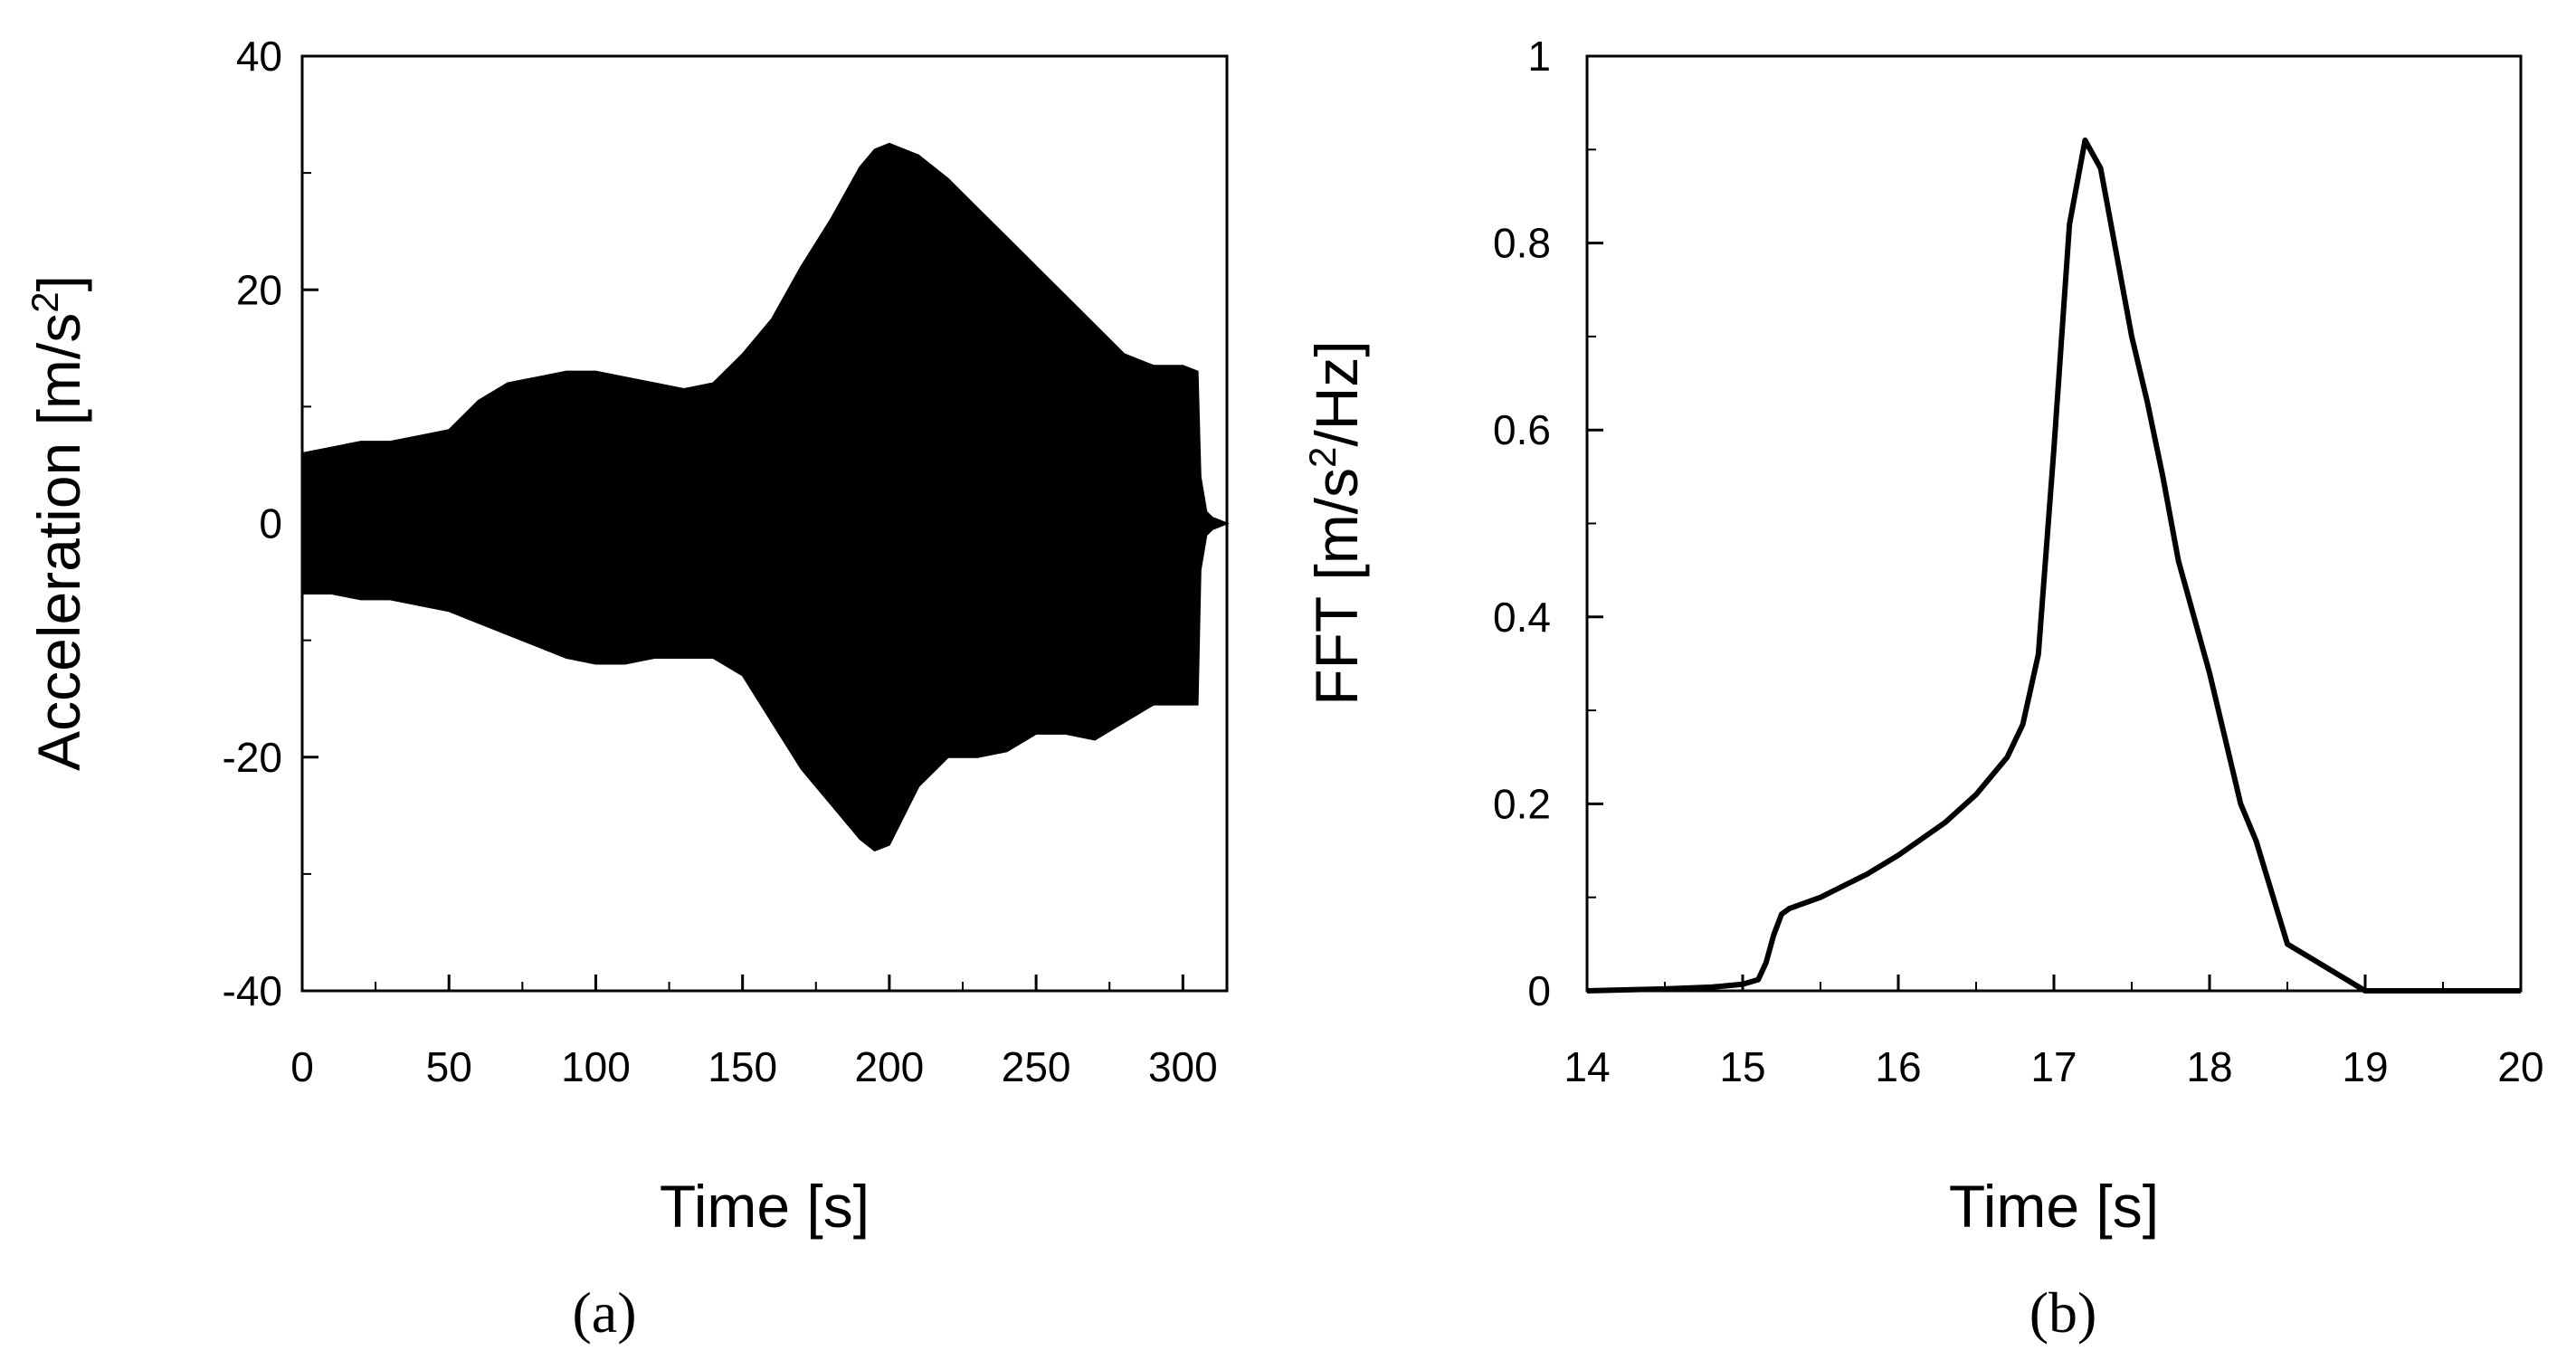 Image resolution: width=2576 pixels, height=1360 pixels. Describe the element at coordinates (449, 1066) in the screenshot. I see `x-tick-label: 50` at that location.